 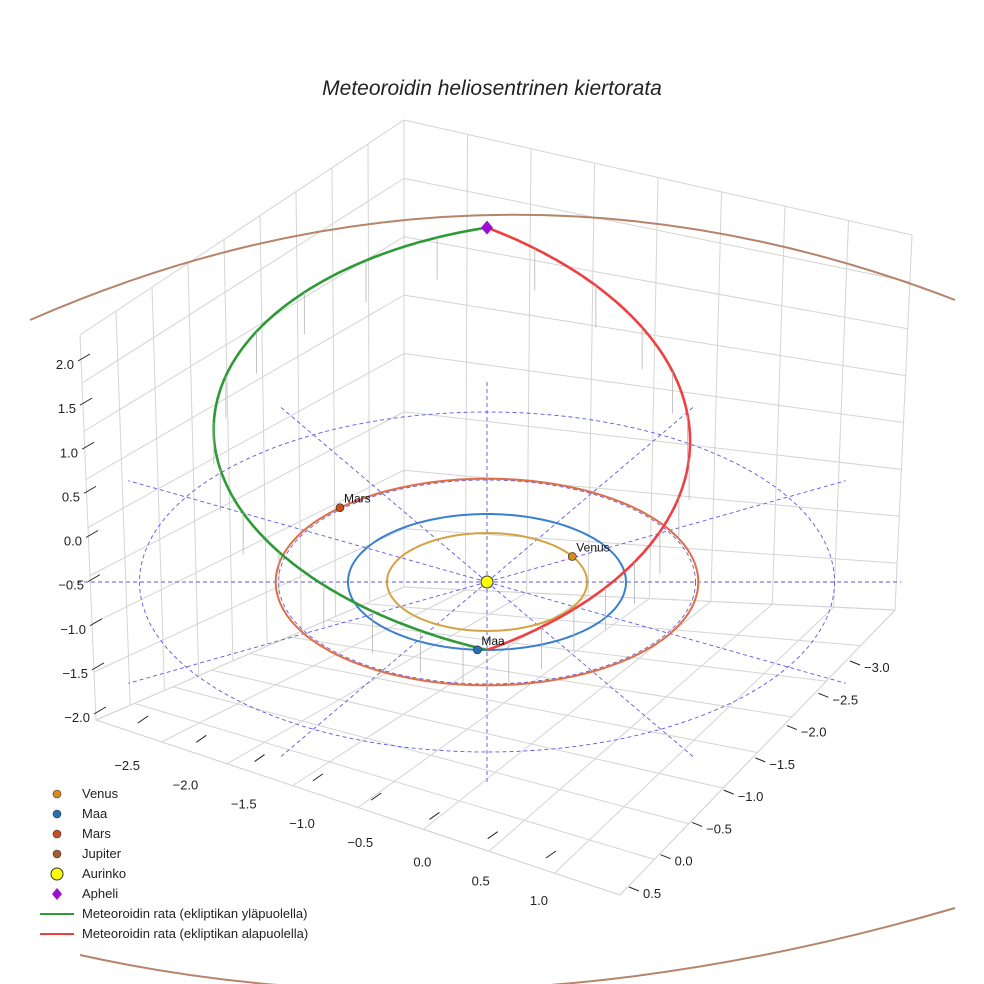 What do you see at coordinates (572, 556) in the screenshot?
I see `venus-marker` at bounding box center [572, 556].